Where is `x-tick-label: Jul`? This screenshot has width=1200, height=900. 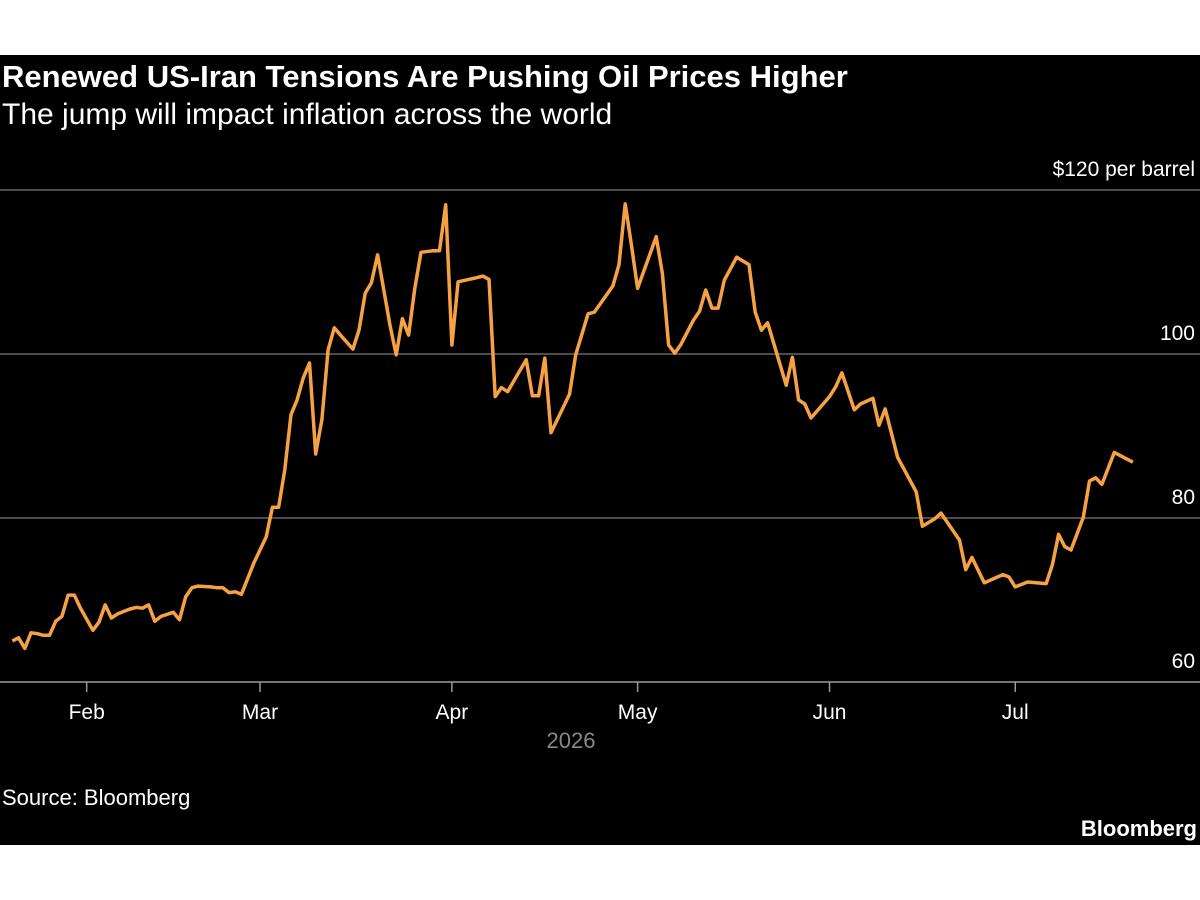 x-tick-label: Jul is located at coordinates (1015, 712).